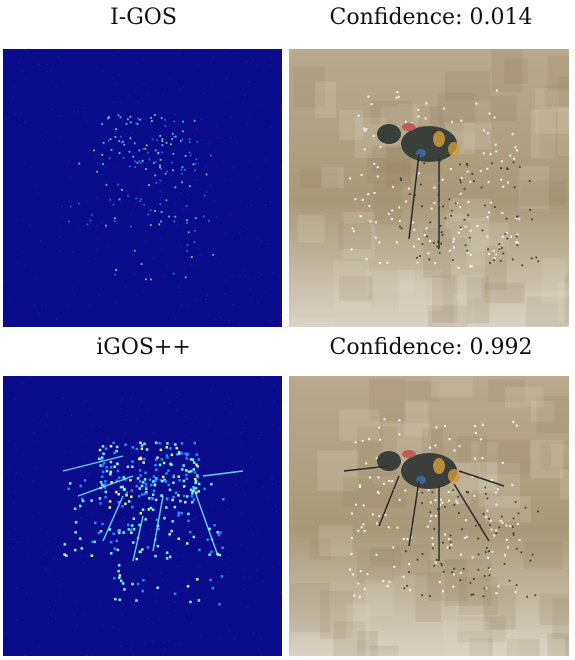 This screenshot has height=660, width=575. Describe the element at coordinates (143, 17) in the screenshot. I see `method-title-igos: I-GOS` at that location.